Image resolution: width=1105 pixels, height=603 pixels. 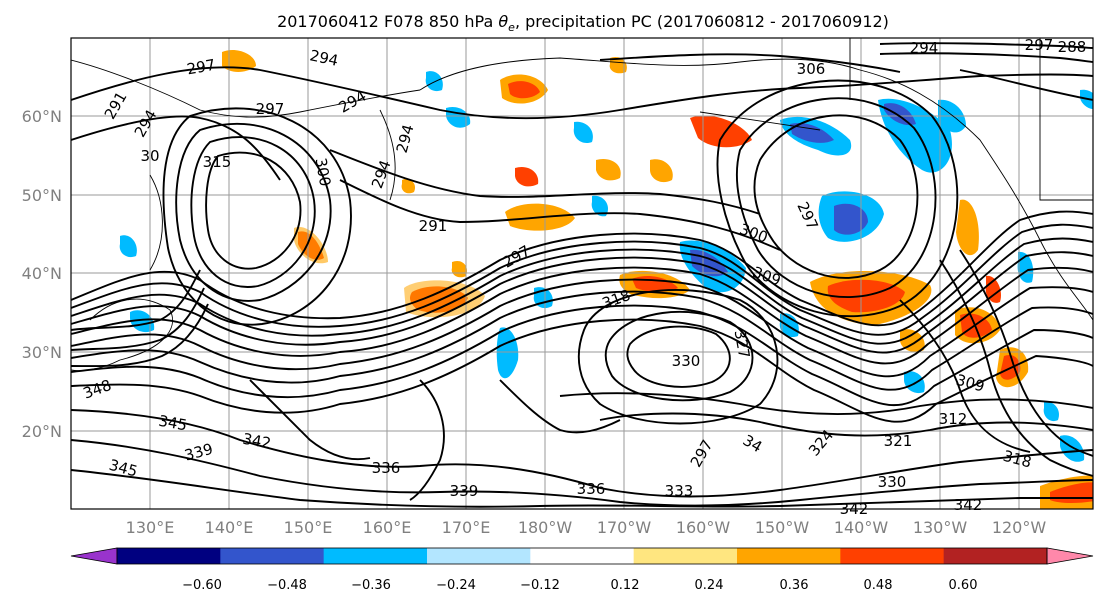 I want to click on contour-label: 330, so click(x=686, y=361).